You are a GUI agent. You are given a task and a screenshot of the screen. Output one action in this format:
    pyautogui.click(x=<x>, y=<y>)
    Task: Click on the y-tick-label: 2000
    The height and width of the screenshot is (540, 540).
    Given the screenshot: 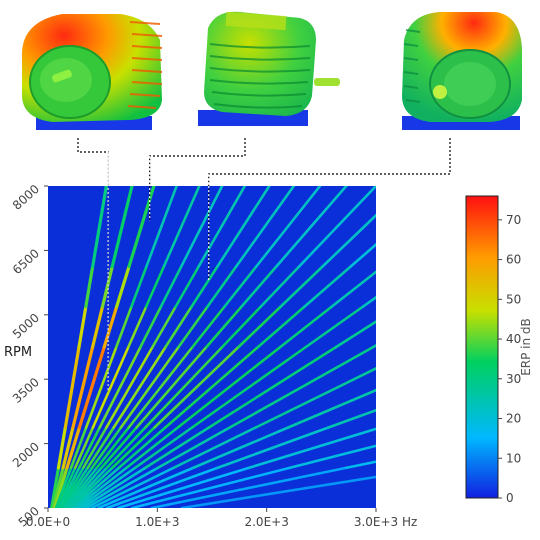 What is the action you would take?
    pyautogui.click(x=26, y=454)
    